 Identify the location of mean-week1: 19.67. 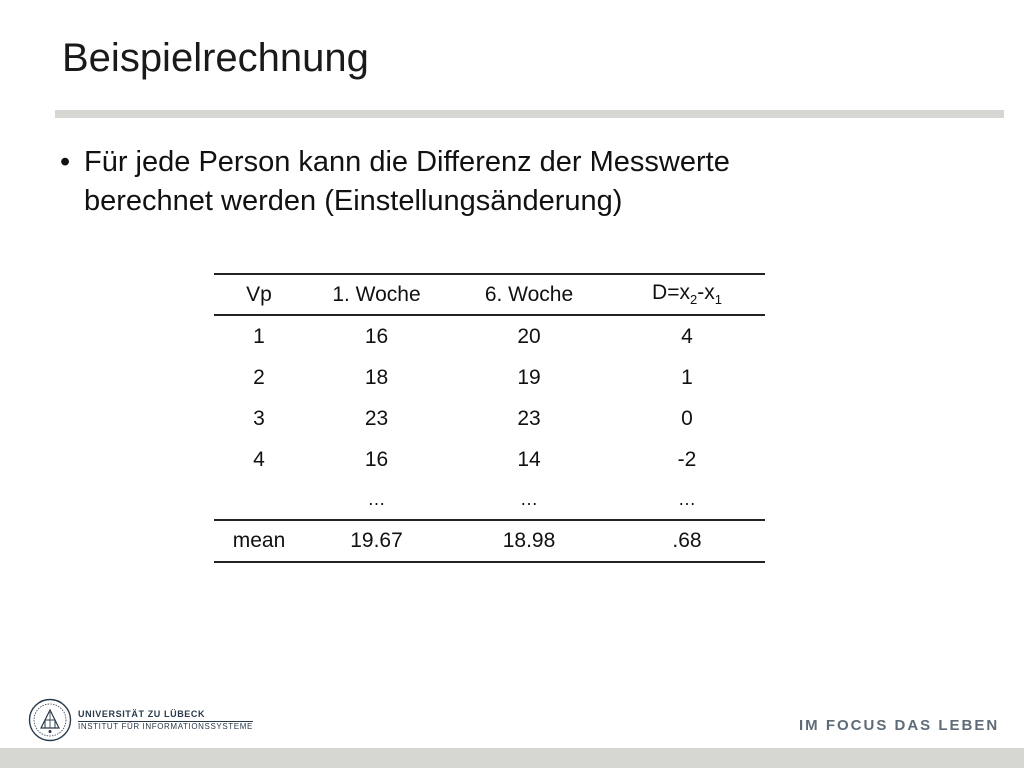
(376, 541).